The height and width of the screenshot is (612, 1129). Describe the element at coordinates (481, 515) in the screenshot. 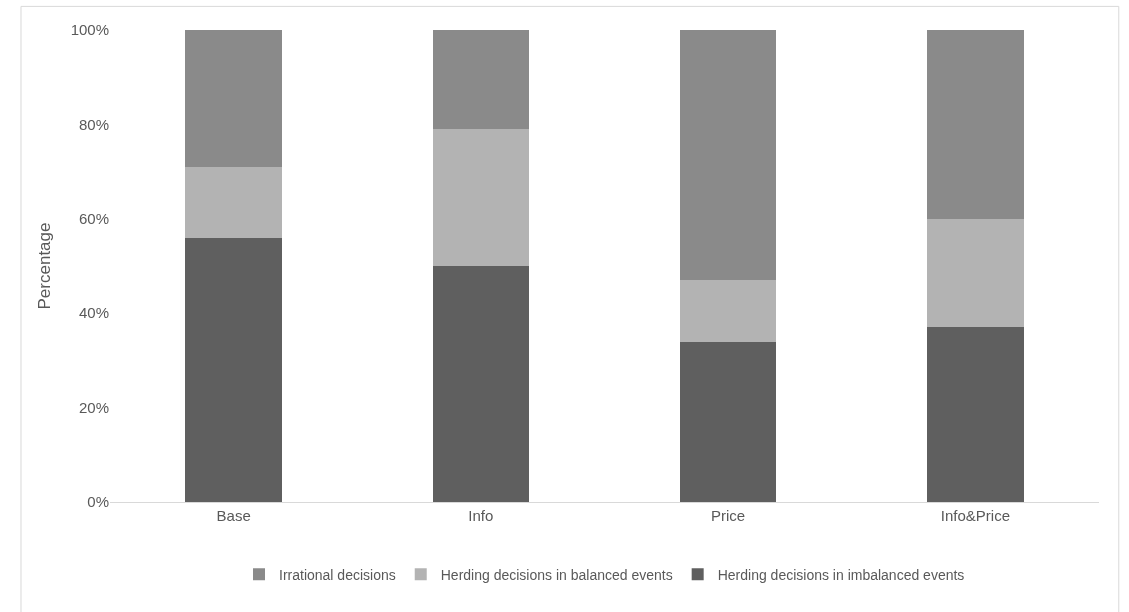

I see `x-tick-label: Info` at that location.